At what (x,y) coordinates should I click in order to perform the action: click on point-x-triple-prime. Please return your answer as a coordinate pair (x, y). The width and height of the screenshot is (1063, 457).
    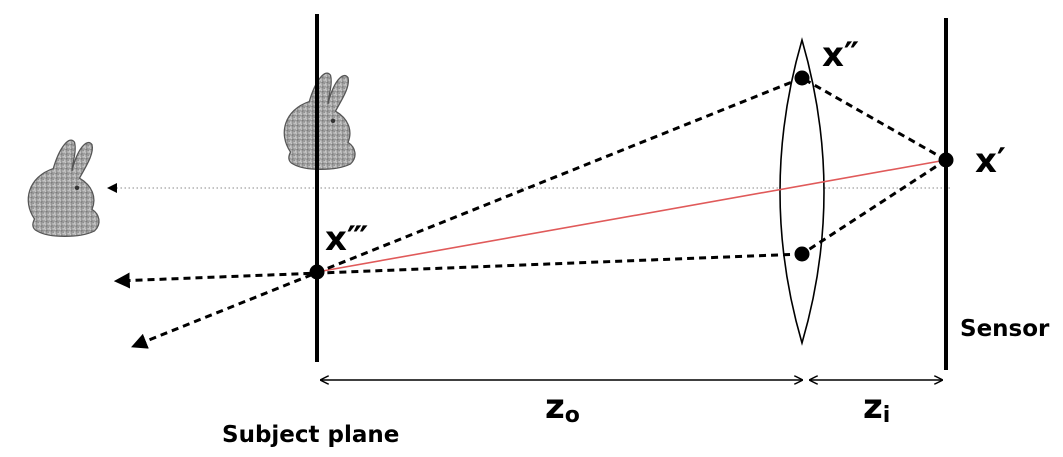
    Looking at the image, I should click on (317, 272).